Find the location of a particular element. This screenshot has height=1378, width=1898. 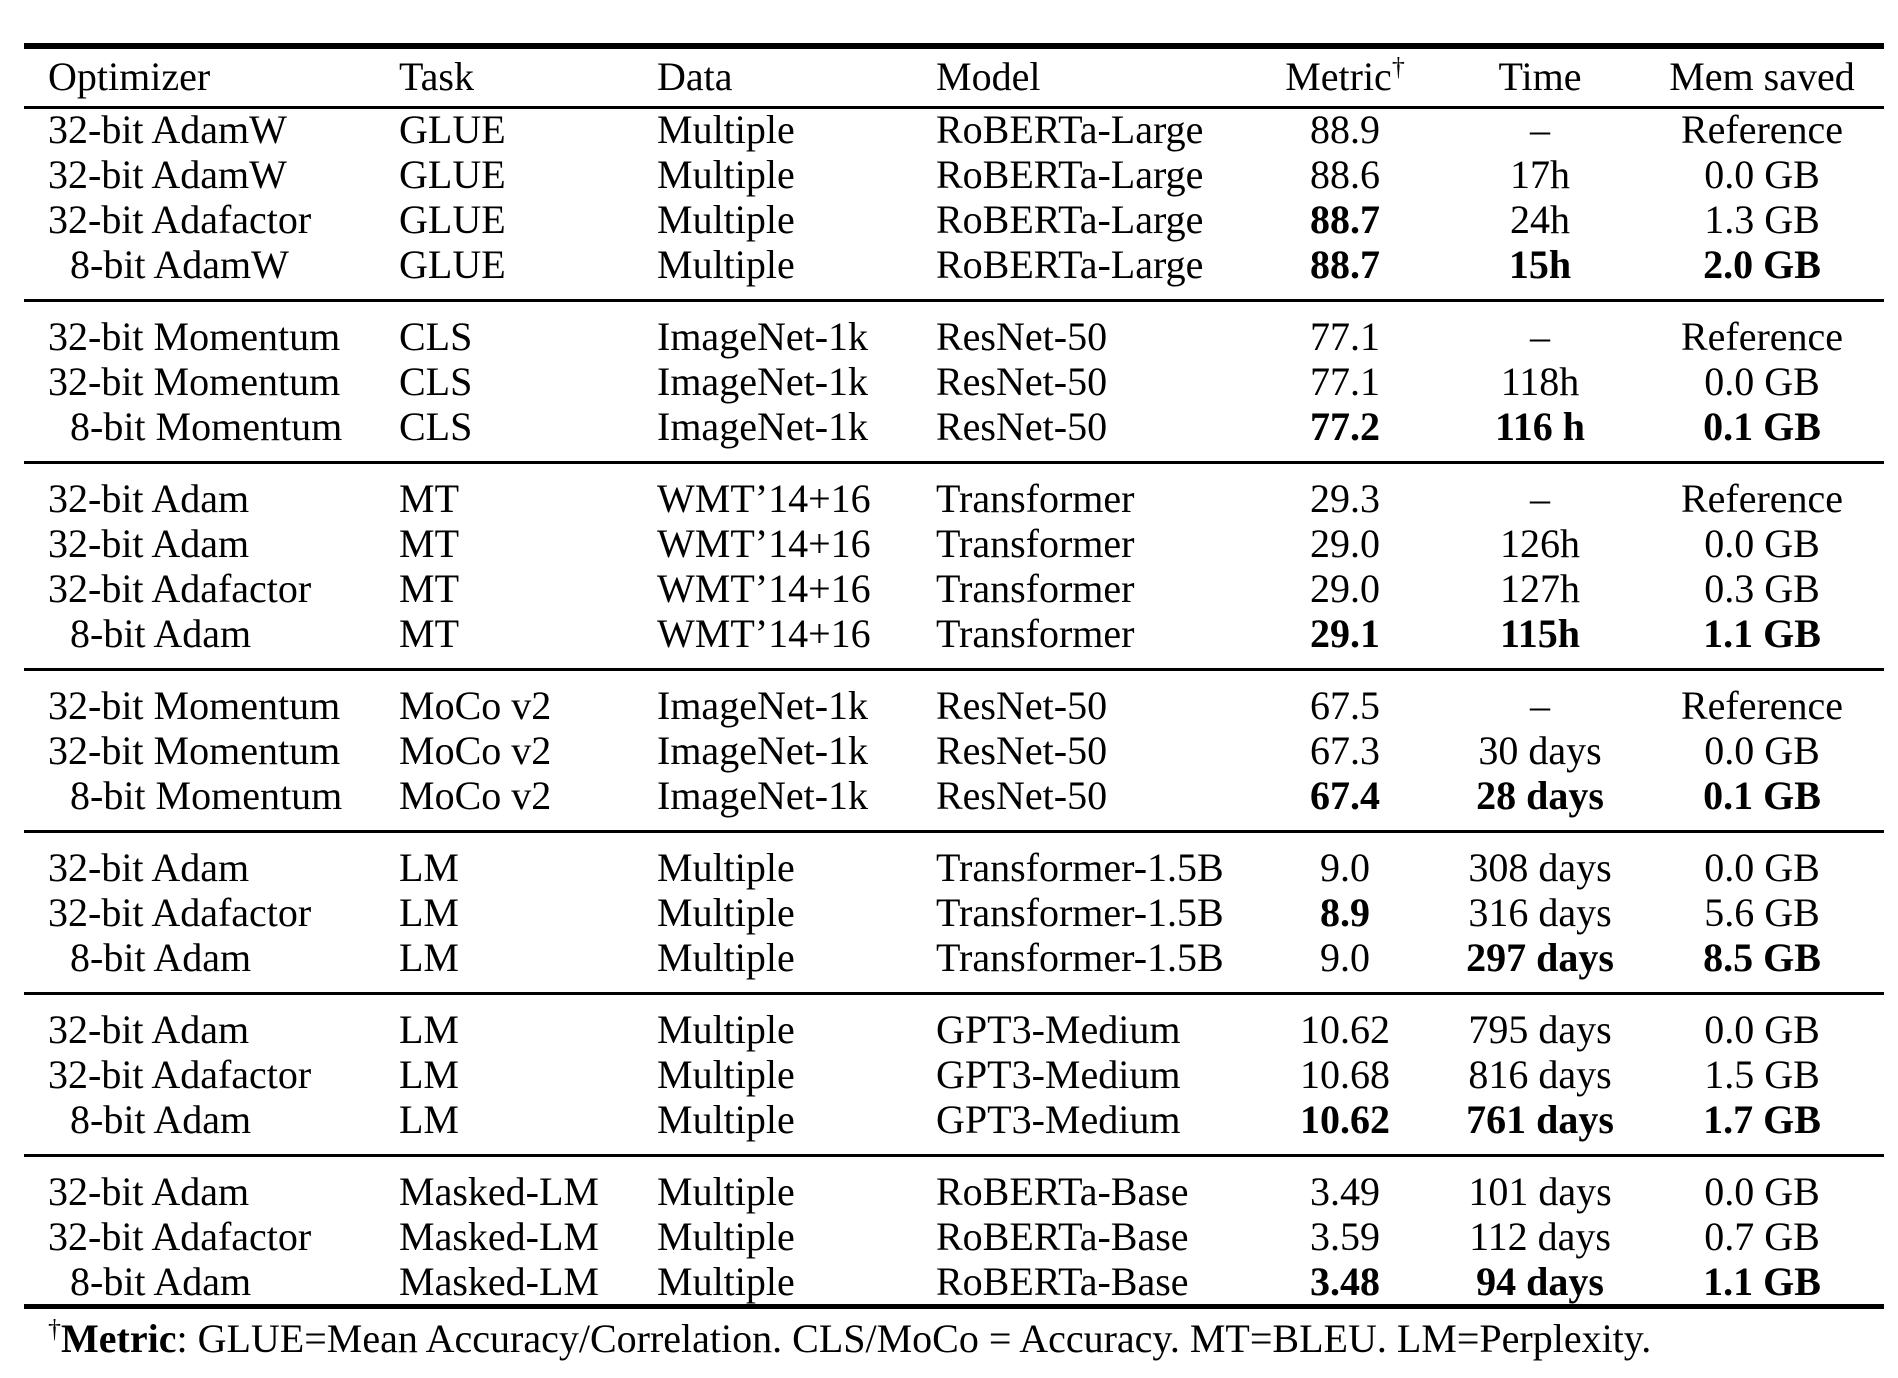

col-header-model: Model is located at coordinates (1093, 79).